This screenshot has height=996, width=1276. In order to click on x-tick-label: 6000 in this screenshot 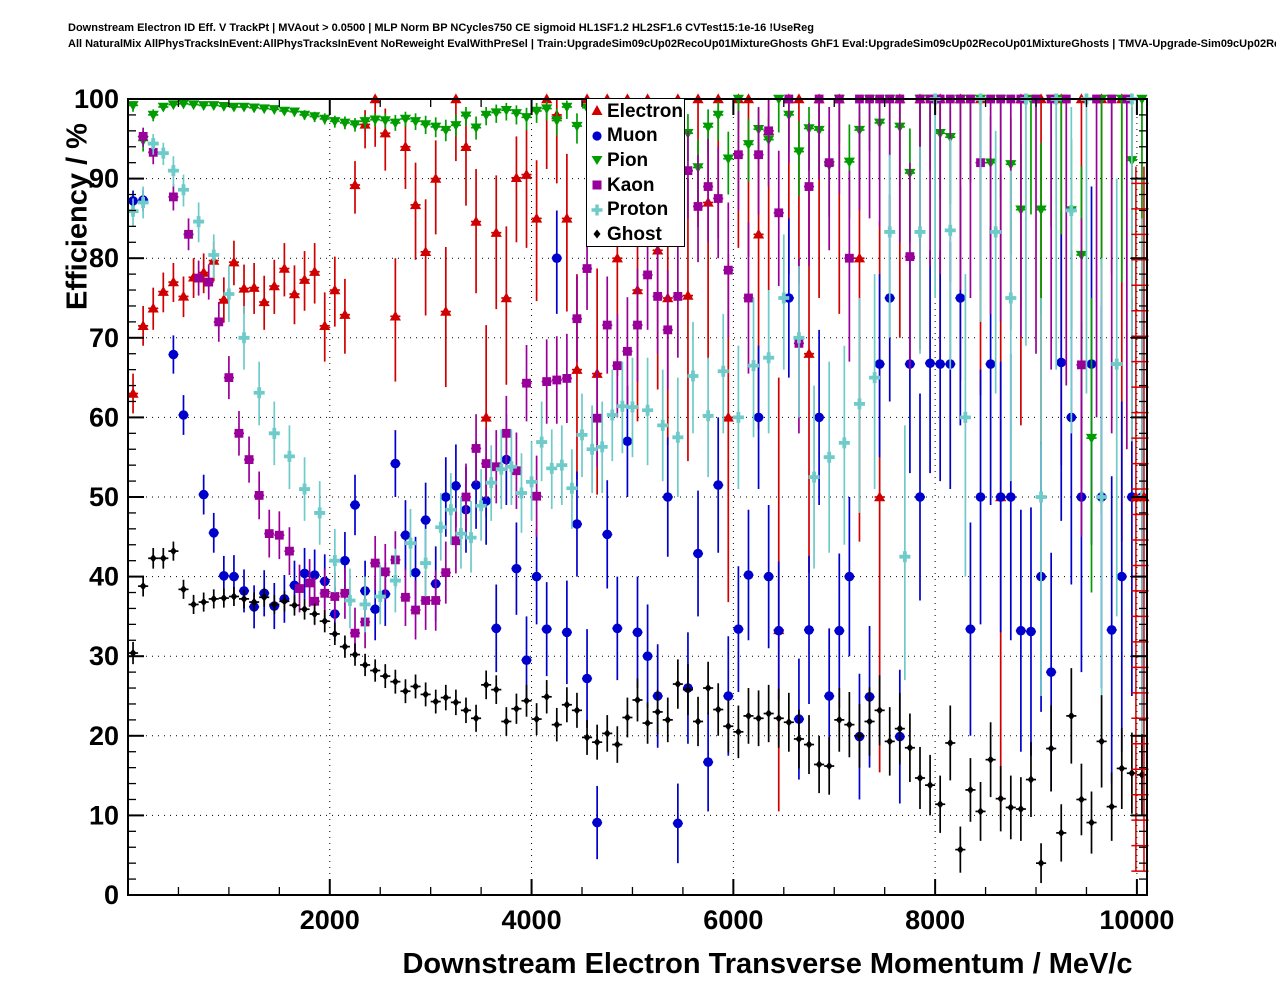, I will do `click(733, 920)`.